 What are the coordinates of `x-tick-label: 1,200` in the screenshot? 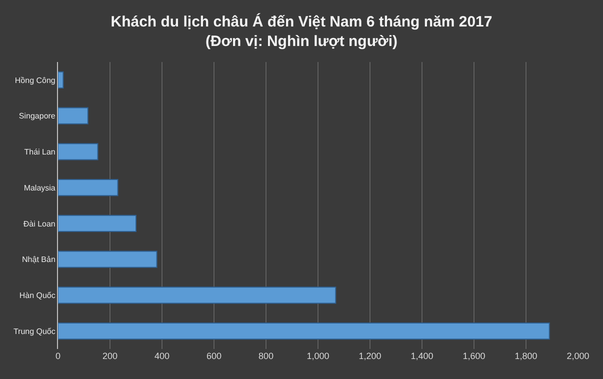 It's located at (370, 356).